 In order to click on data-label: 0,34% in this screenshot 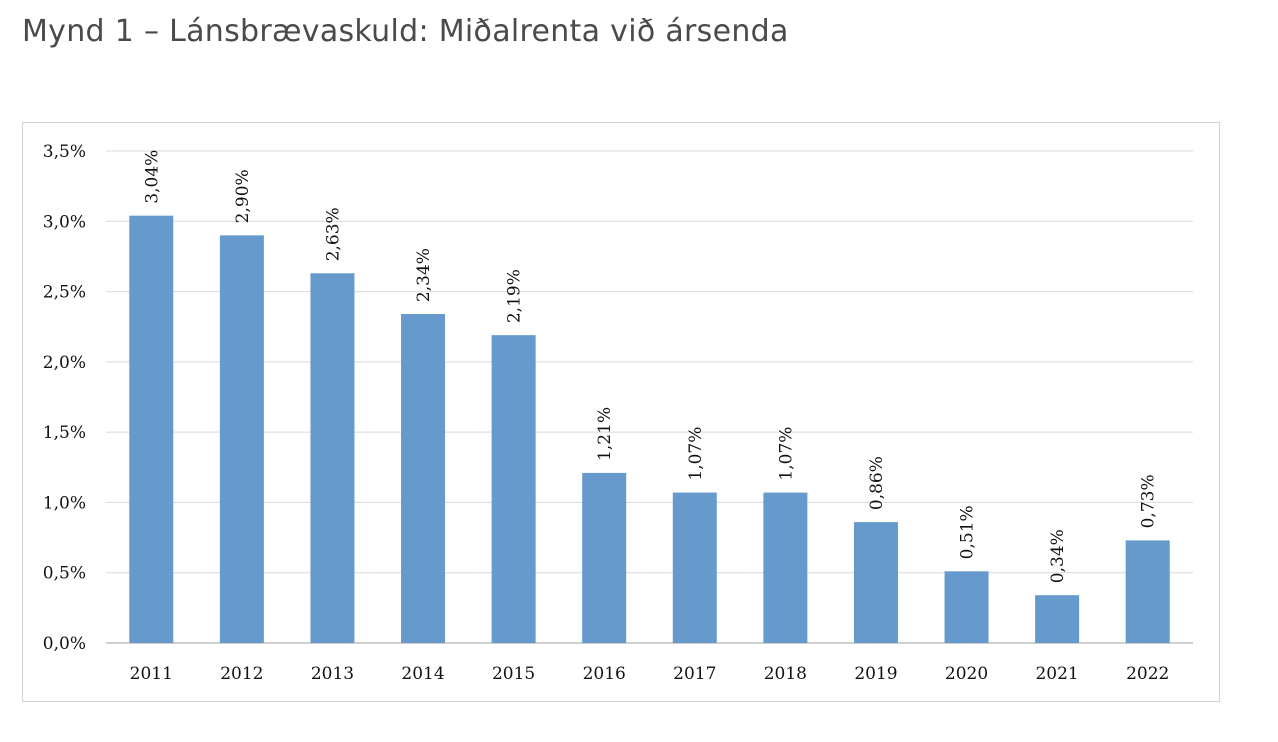, I will do `click(1058, 556)`.